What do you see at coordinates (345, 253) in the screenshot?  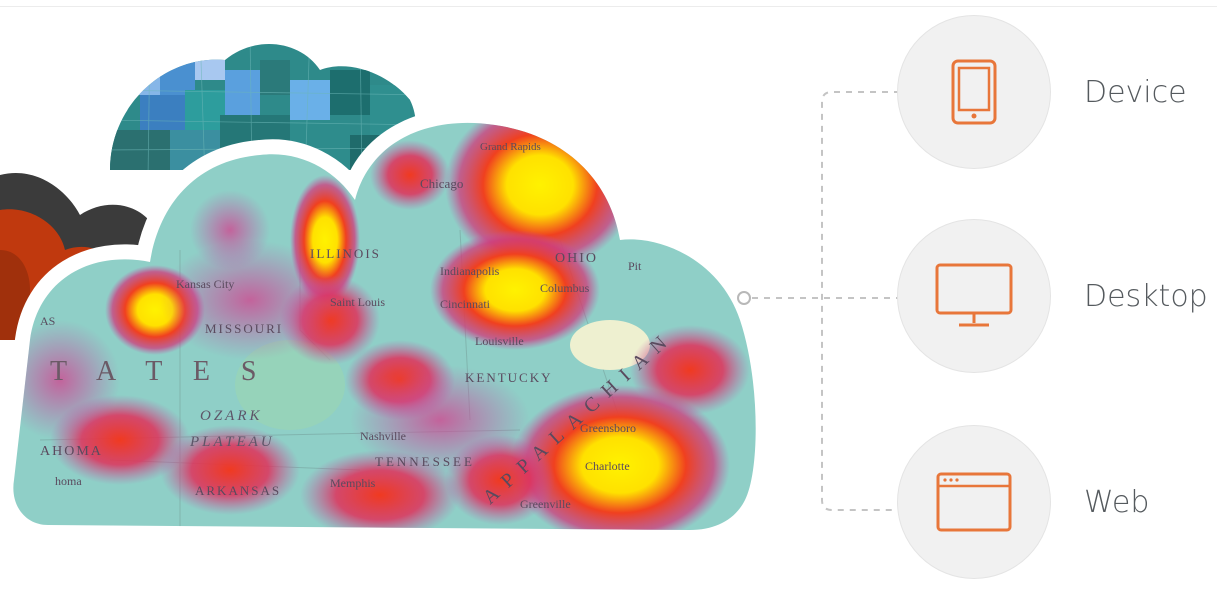 I see `map-label-illinois: ILLINOIS` at bounding box center [345, 253].